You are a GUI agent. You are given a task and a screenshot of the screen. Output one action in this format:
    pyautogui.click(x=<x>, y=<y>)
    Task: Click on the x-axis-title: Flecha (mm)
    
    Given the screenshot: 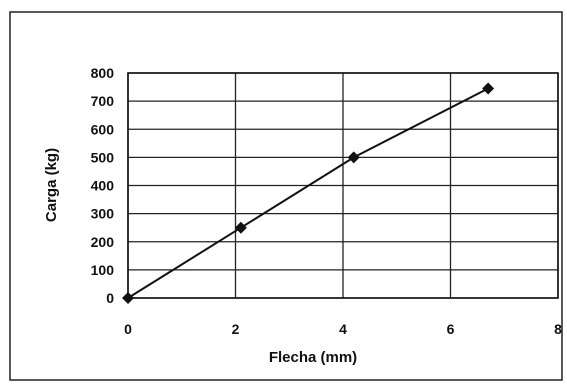 What is the action you would take?
    pyautogui.click(x=313, y=357)
    